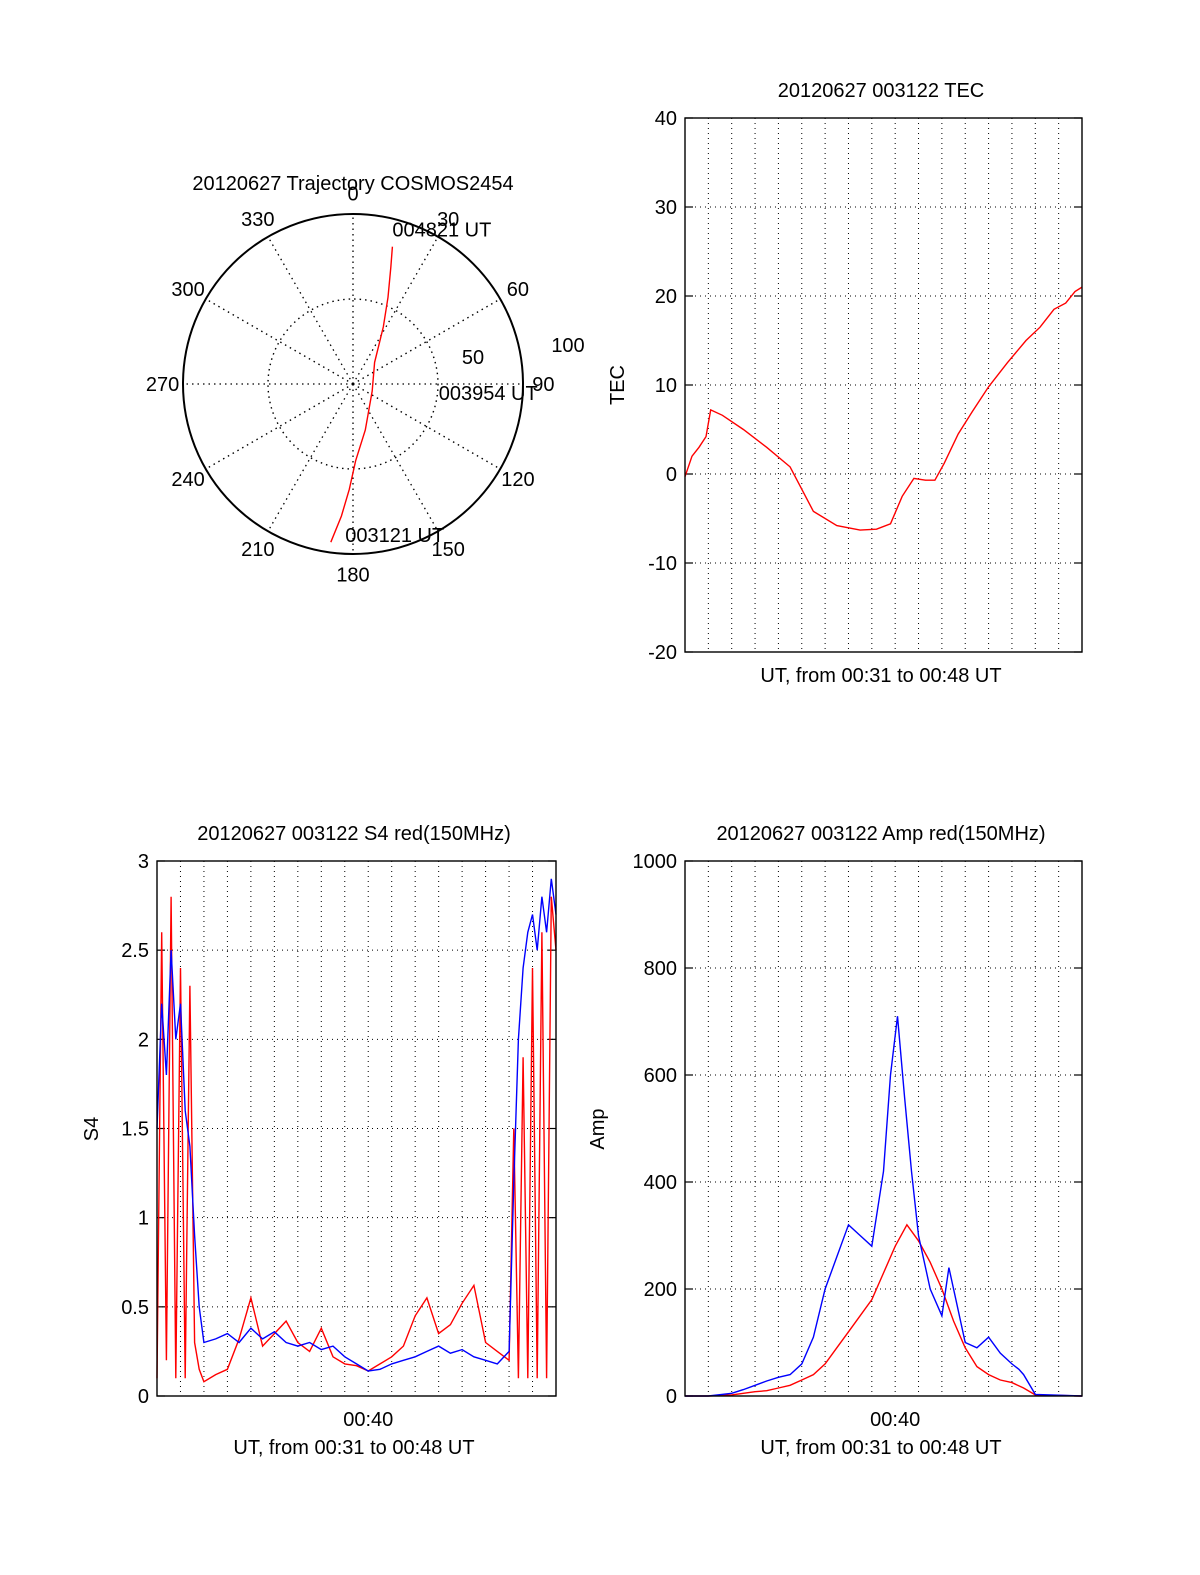 The image size is (1200, 1575). Describe the element at coordinates (671, 475) in the screenshot. I see `tec-ytick-label: 0` at that location.